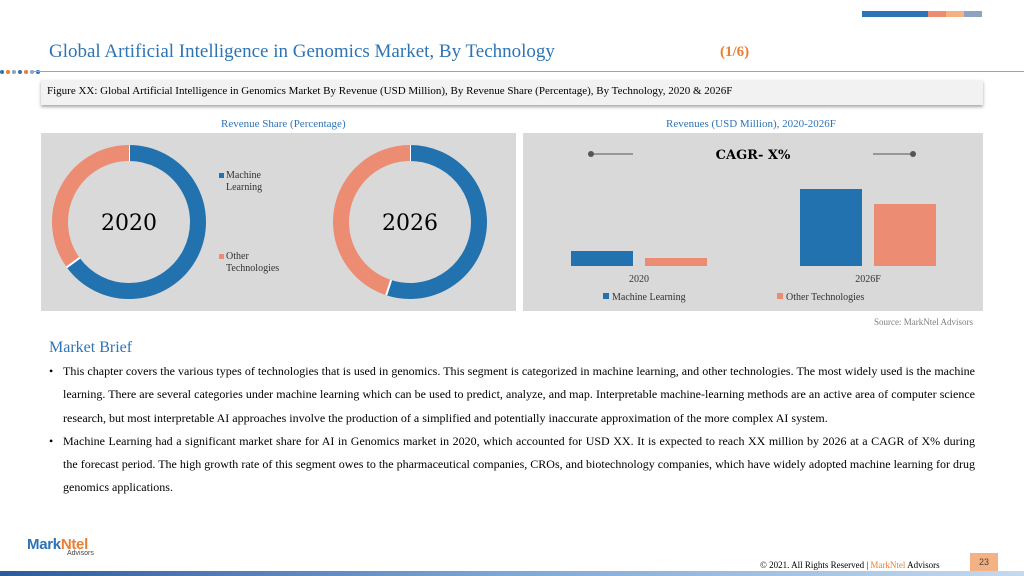 The width and height of the screenshot is (1024, 576). Describe the element at coordinates (44, 544) in the screenshot. I see `logo-mark: Mark` at that location.